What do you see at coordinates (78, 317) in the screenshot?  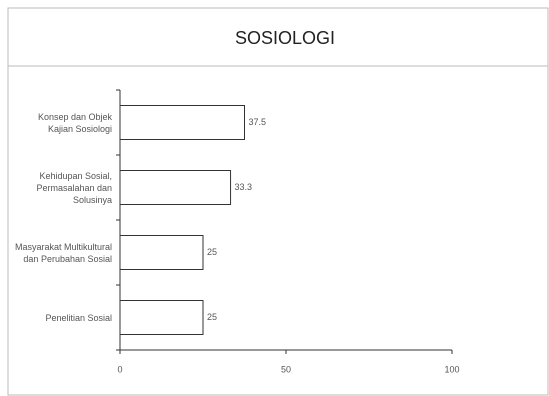 I see `y-tick-label: Penelitian Sosial` at bounding box center [78, 317].